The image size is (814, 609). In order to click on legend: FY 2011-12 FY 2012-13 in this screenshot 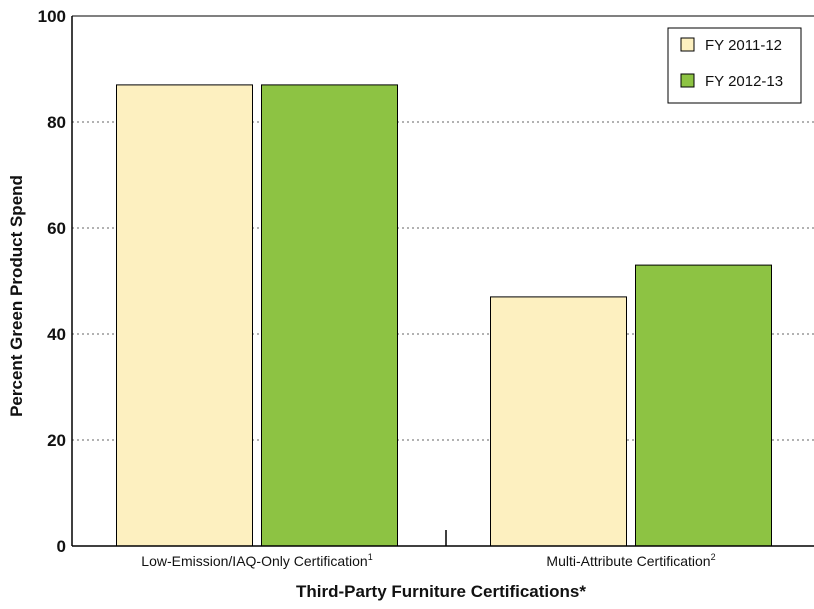, I will do `click(734, 65)`.